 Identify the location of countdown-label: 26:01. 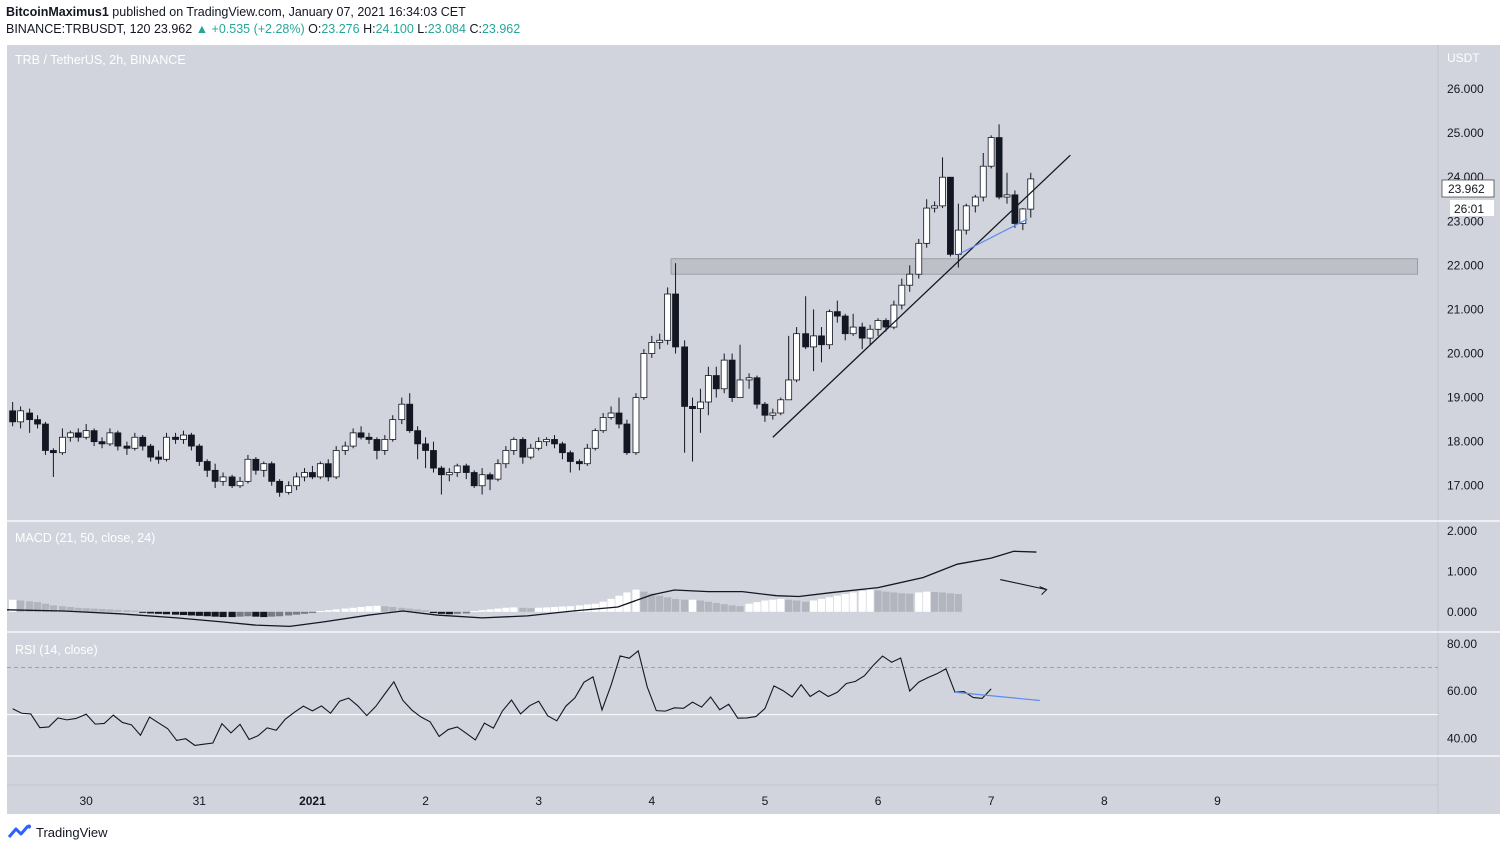
(1469, 209).